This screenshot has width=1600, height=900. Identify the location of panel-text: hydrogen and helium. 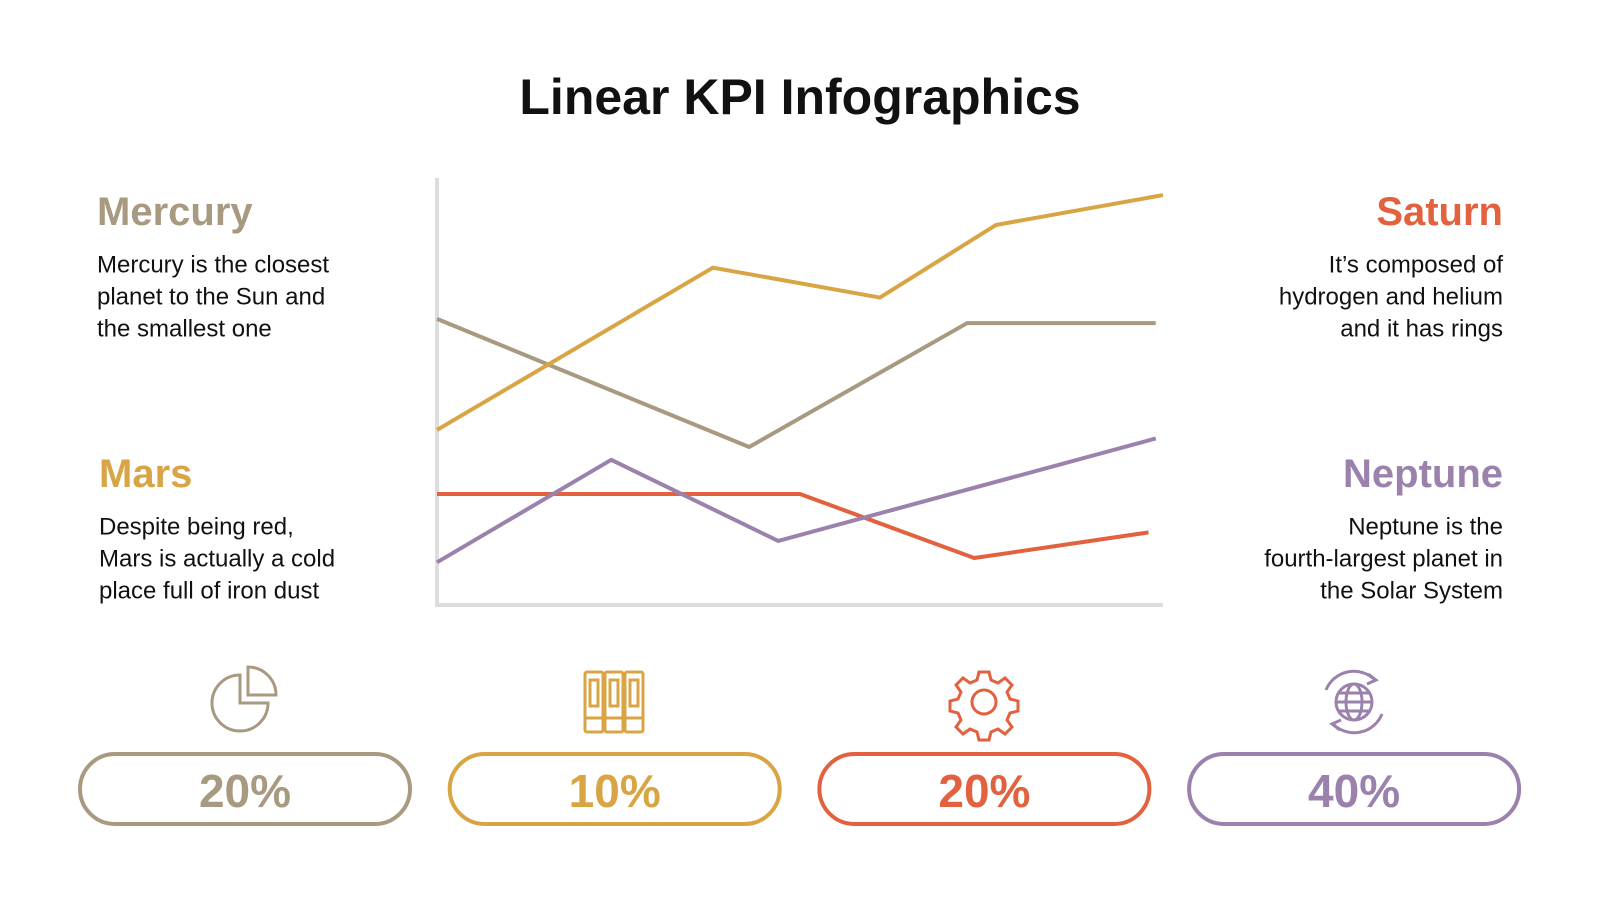
(1391, 297).